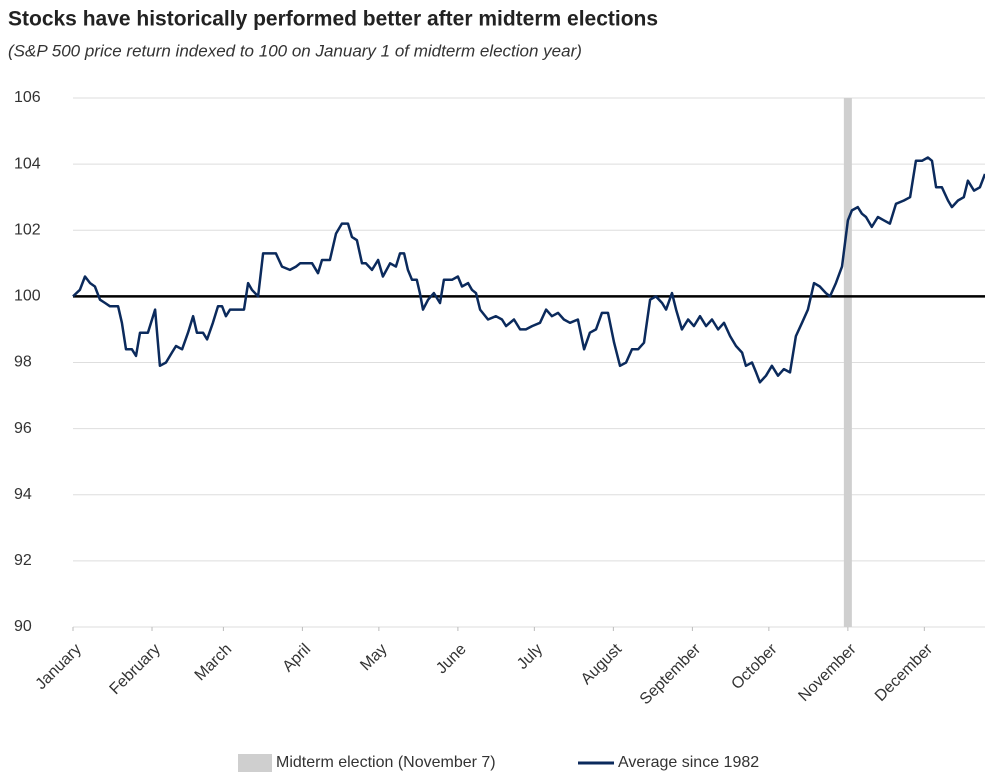 The width and height of the screenshot is (985, 774). I want to click on y-tick-label: 90, so click(23, 626).